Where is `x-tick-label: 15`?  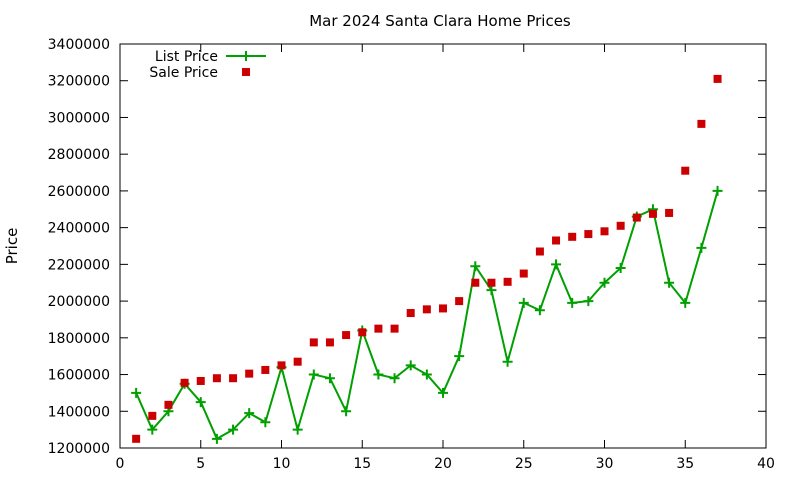 x-tick-label: 15 is located at coordinates (362, 464).